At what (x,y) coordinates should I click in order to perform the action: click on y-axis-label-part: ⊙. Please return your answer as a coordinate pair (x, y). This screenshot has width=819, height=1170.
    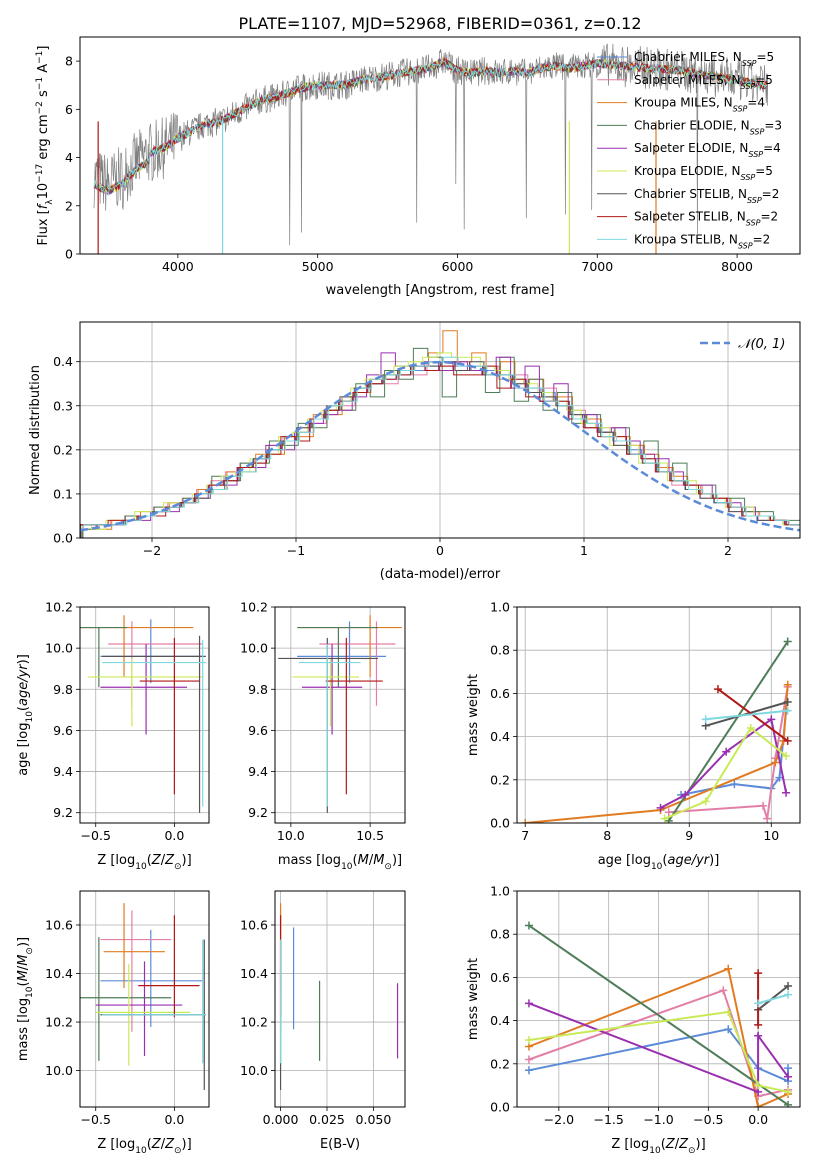
    Looking at the image, I should click on (30, 951).